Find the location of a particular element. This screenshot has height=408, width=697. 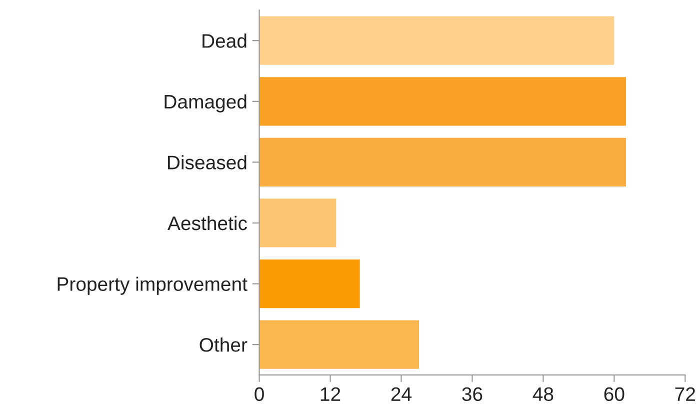

x-tick-label: 12 is located at coordinates (330, 394).